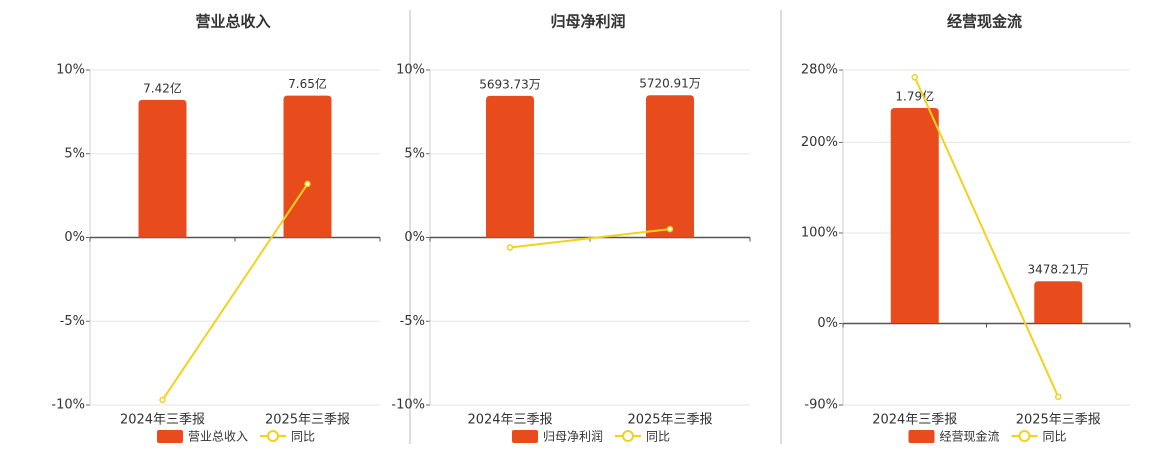 The image size is (1160, 454). I want to click on bar-value-label: 1.79亿, so click(914, 96).